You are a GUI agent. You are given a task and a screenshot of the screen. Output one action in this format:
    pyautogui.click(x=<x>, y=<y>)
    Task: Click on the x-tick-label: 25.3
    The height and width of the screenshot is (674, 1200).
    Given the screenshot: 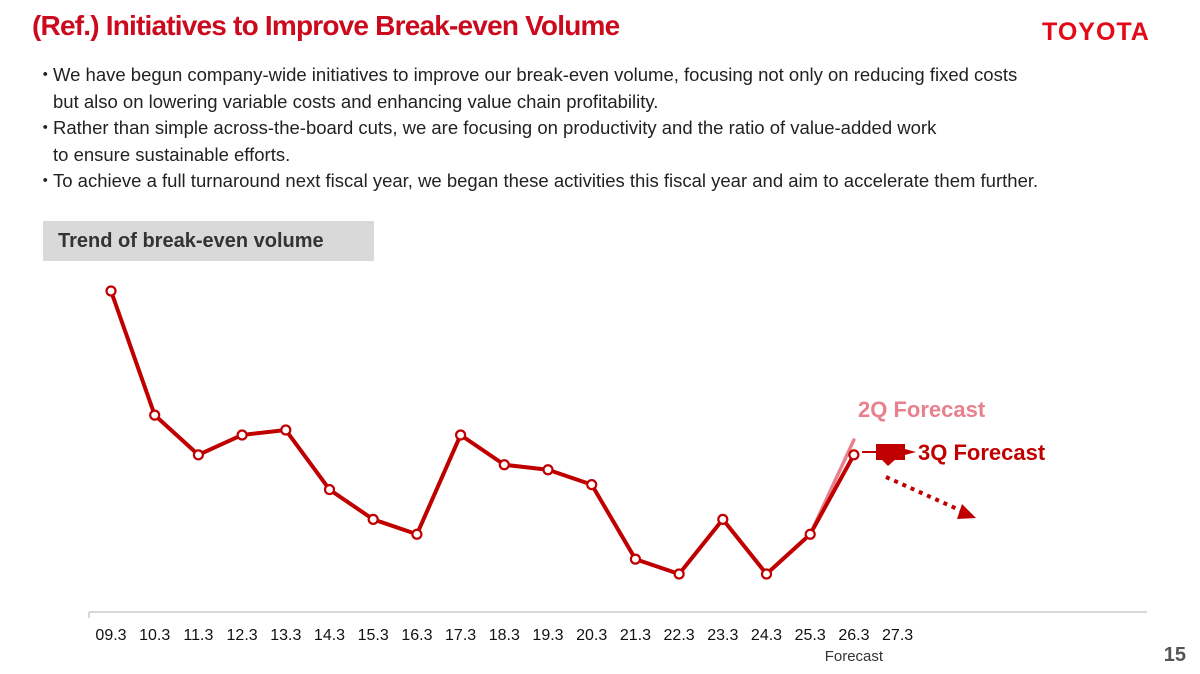 What is the action you would take?
    pyautogui.click(x=810, y=635)
    